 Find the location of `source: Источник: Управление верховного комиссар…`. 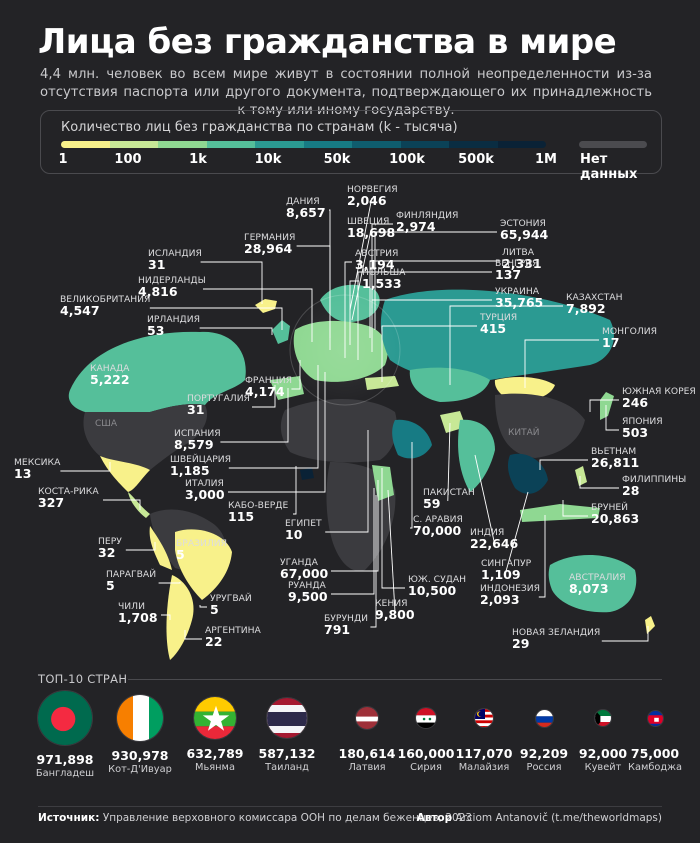

source: Источник: Управление верховного комиссар… is located at coordinates (255, 818).